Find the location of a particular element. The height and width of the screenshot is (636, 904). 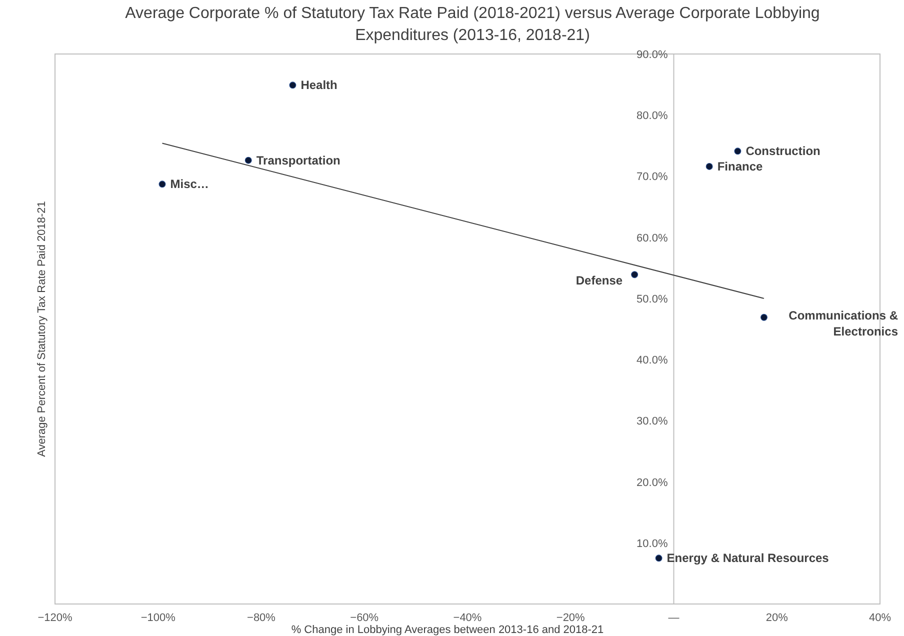

x-tick-label: −80% is located at coordinates (261, 618).